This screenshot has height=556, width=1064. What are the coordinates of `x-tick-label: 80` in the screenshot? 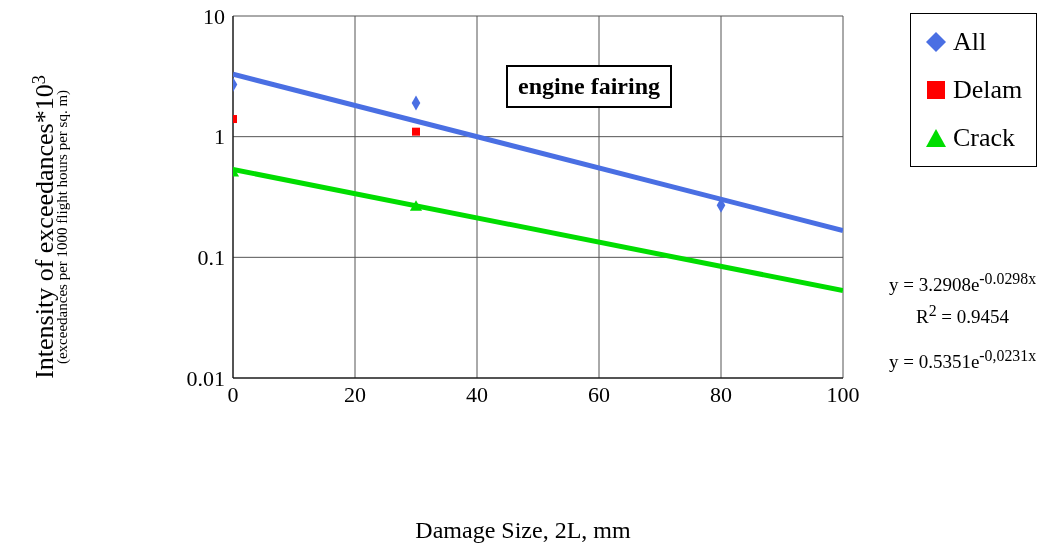 It's located at (721, 394).